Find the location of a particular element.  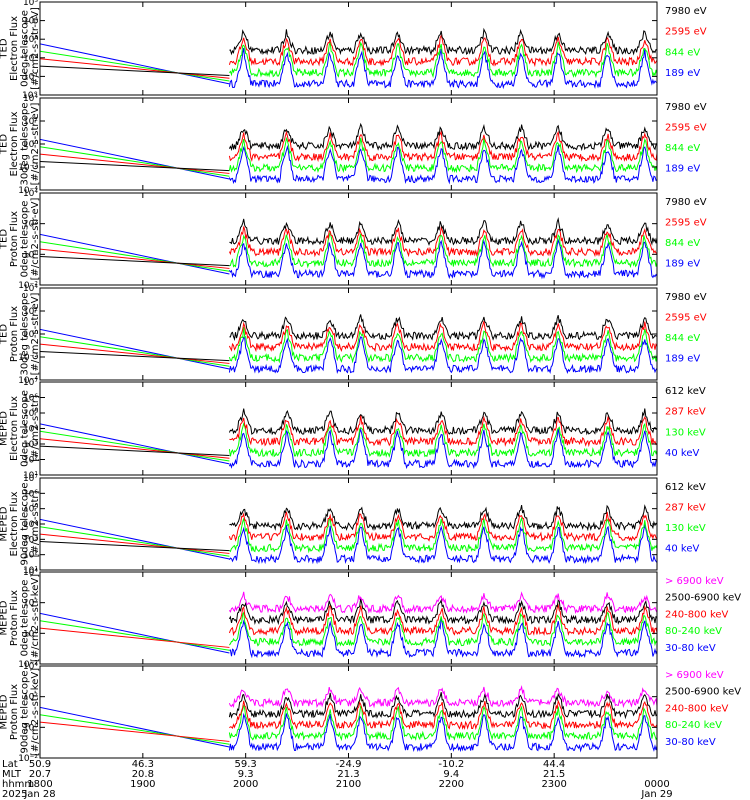

footer-value: 1900 is located at coordinates (142, 784).